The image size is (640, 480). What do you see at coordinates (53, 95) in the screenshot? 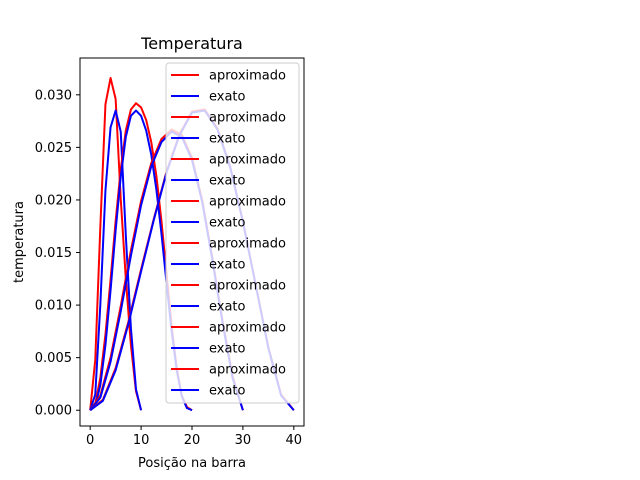
I see `y-tick-label: 0.030` at bounding box center [53, 95].